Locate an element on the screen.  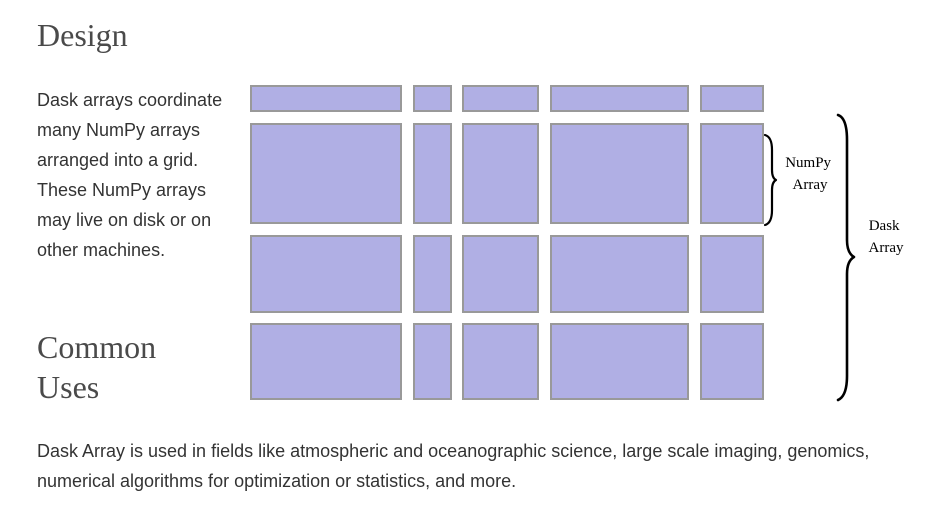
numpy-array-label: NumPy Array is located at coordinates (810, 174).